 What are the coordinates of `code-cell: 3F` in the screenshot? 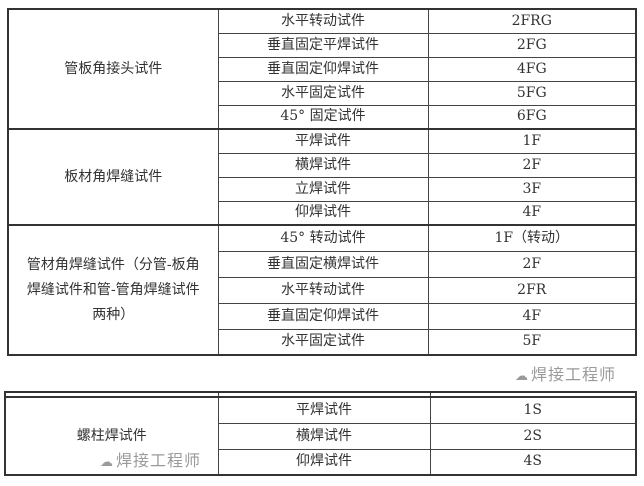 It's located at (532, 189).